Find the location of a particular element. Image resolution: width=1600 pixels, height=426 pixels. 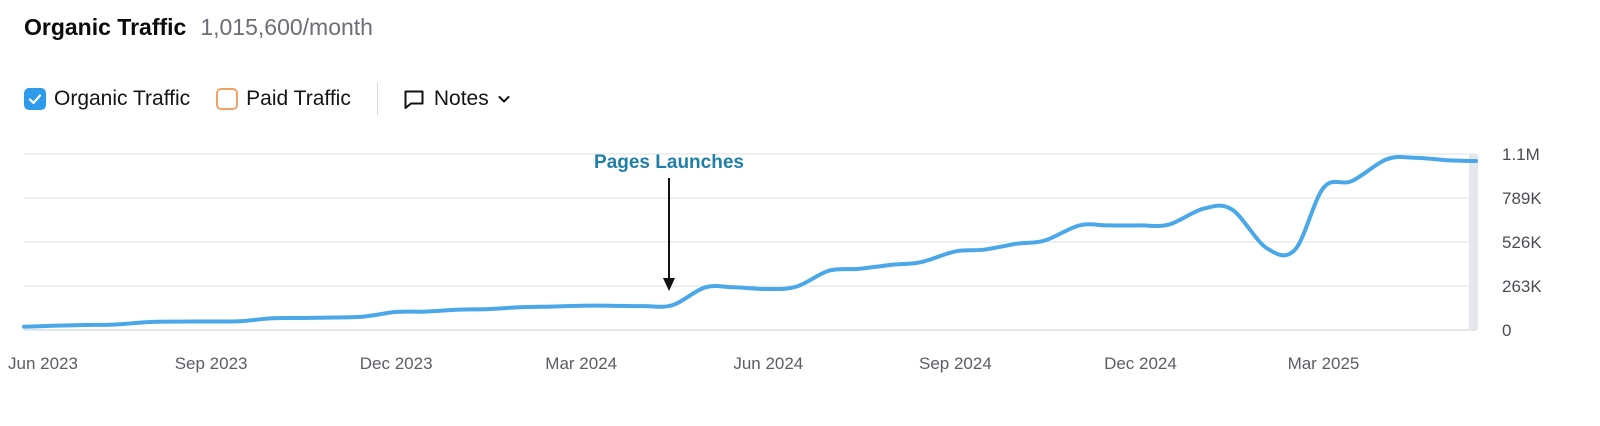

chart-controls: Organic Traffic Paid Traffic Notes is located at coordinates (267, 99).